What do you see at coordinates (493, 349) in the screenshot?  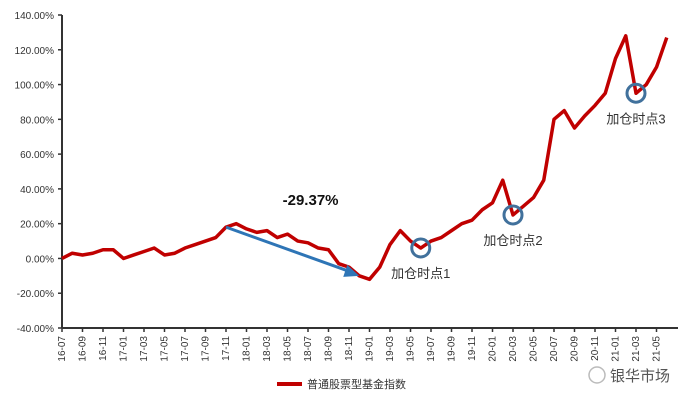 I see `x-tick-label: 20-01` at bounding box center [493, 349].